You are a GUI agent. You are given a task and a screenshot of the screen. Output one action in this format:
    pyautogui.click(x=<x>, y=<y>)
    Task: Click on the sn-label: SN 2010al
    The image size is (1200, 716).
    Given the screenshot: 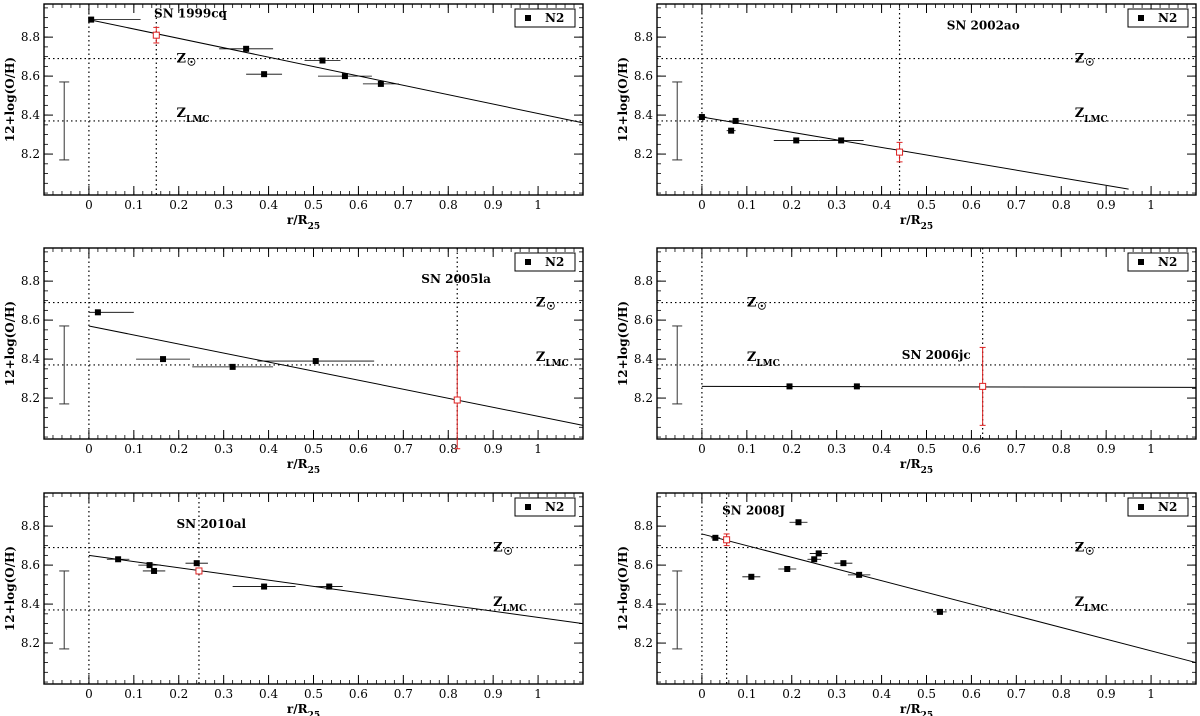 What is the action you would take?
    pyautogui.click(x=212, y=524)
    